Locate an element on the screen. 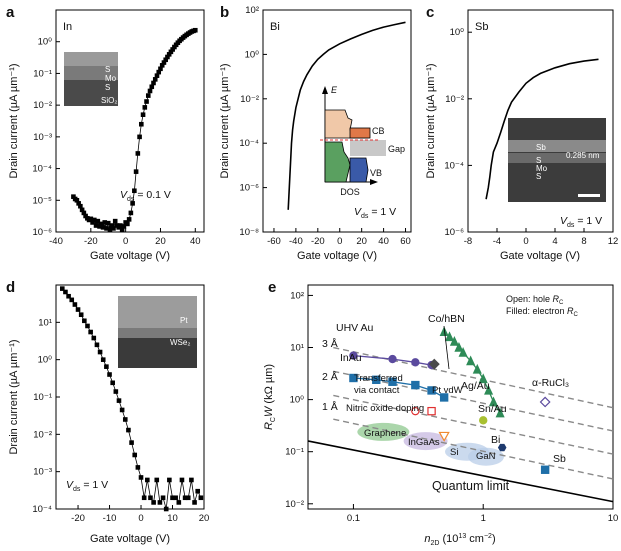 This screenshot has width=621, height=551. e-ytick-label: 10² is located at coordinates (297, 295).